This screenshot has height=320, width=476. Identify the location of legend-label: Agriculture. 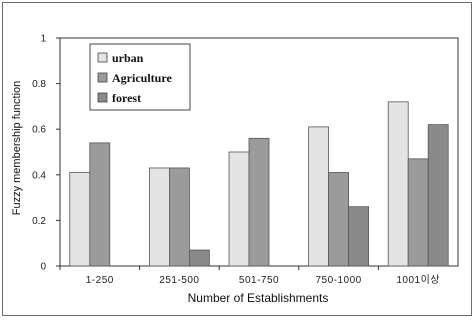
(142, 78).